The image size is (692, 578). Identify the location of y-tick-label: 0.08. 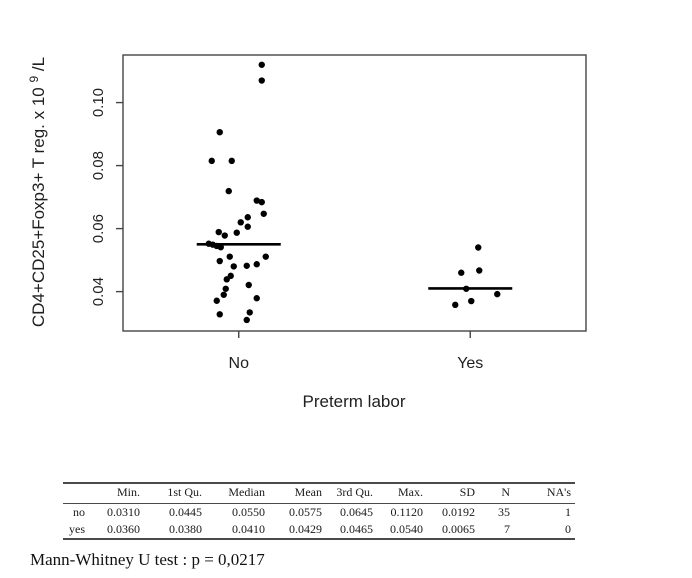
(98, 165).